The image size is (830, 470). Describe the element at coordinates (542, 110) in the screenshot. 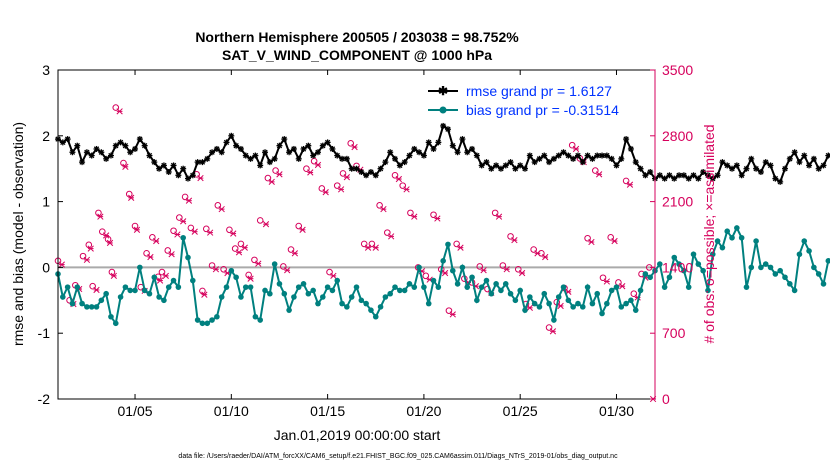

I see `legend-bias-label: bias grand pr = -0.31514` at that location.